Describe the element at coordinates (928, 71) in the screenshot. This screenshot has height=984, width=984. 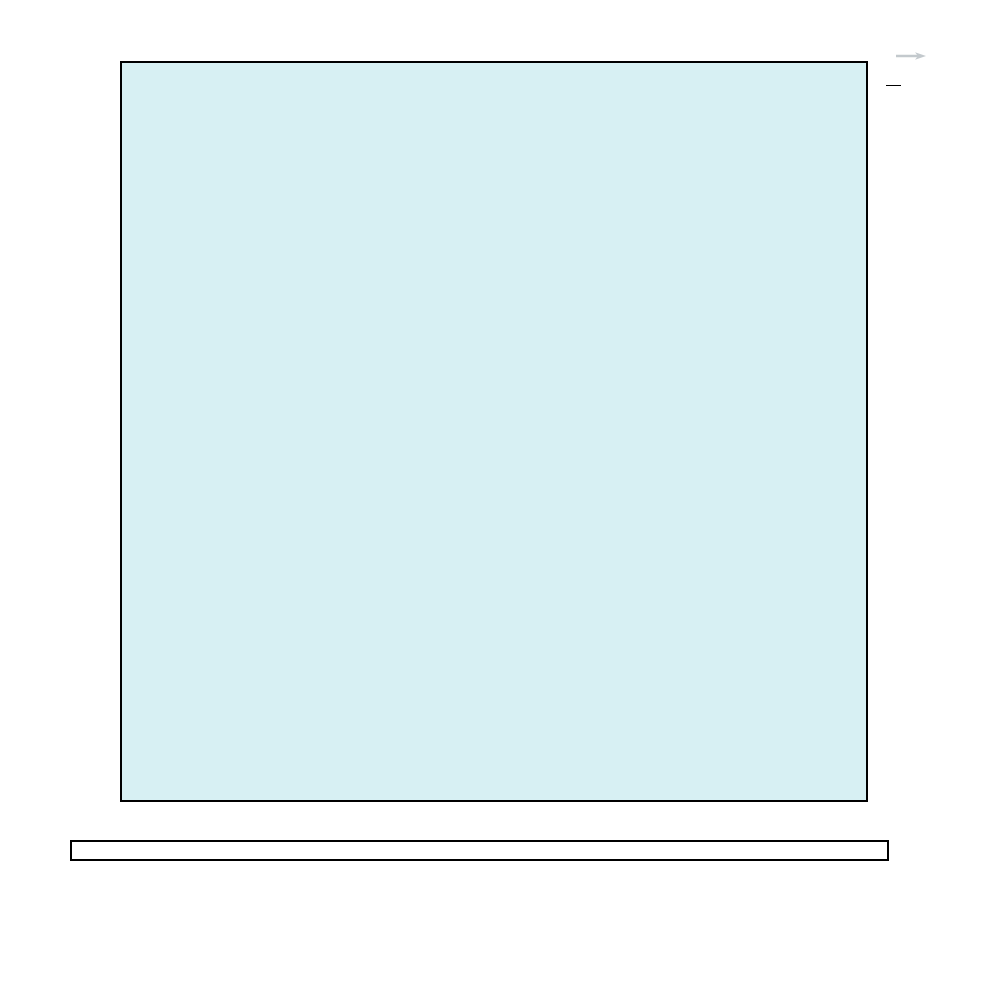
I see `wind-reference-legend` at that location.